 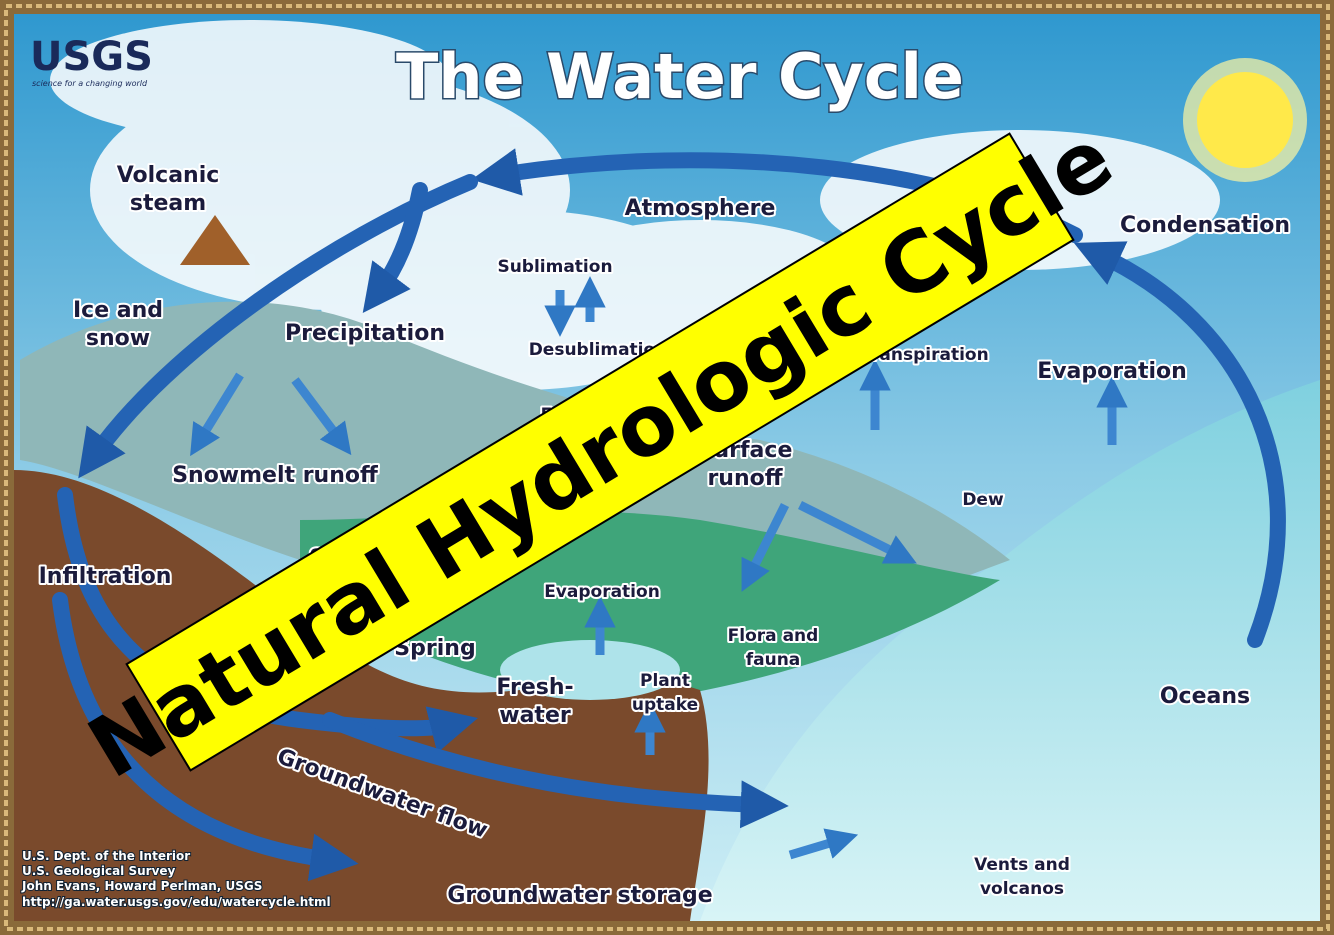 I want to click on label: Ice and, so click(x=118, y=310).